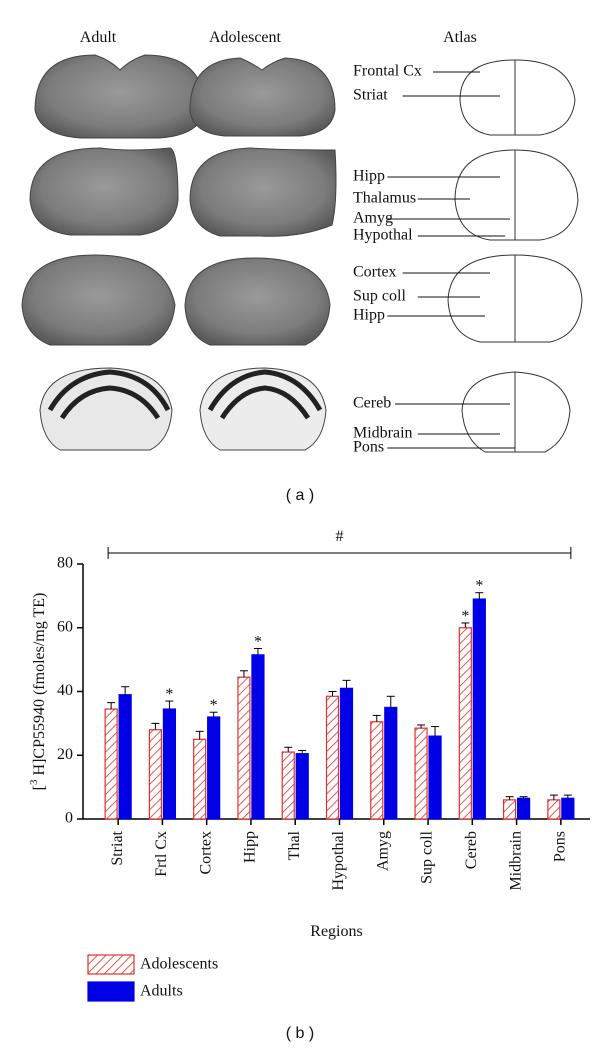 This screenshot has height=1052, width=600. Describe the element at coordinates (69, 818) in the screenshot. I see `y-tick-label: 0` at that location.